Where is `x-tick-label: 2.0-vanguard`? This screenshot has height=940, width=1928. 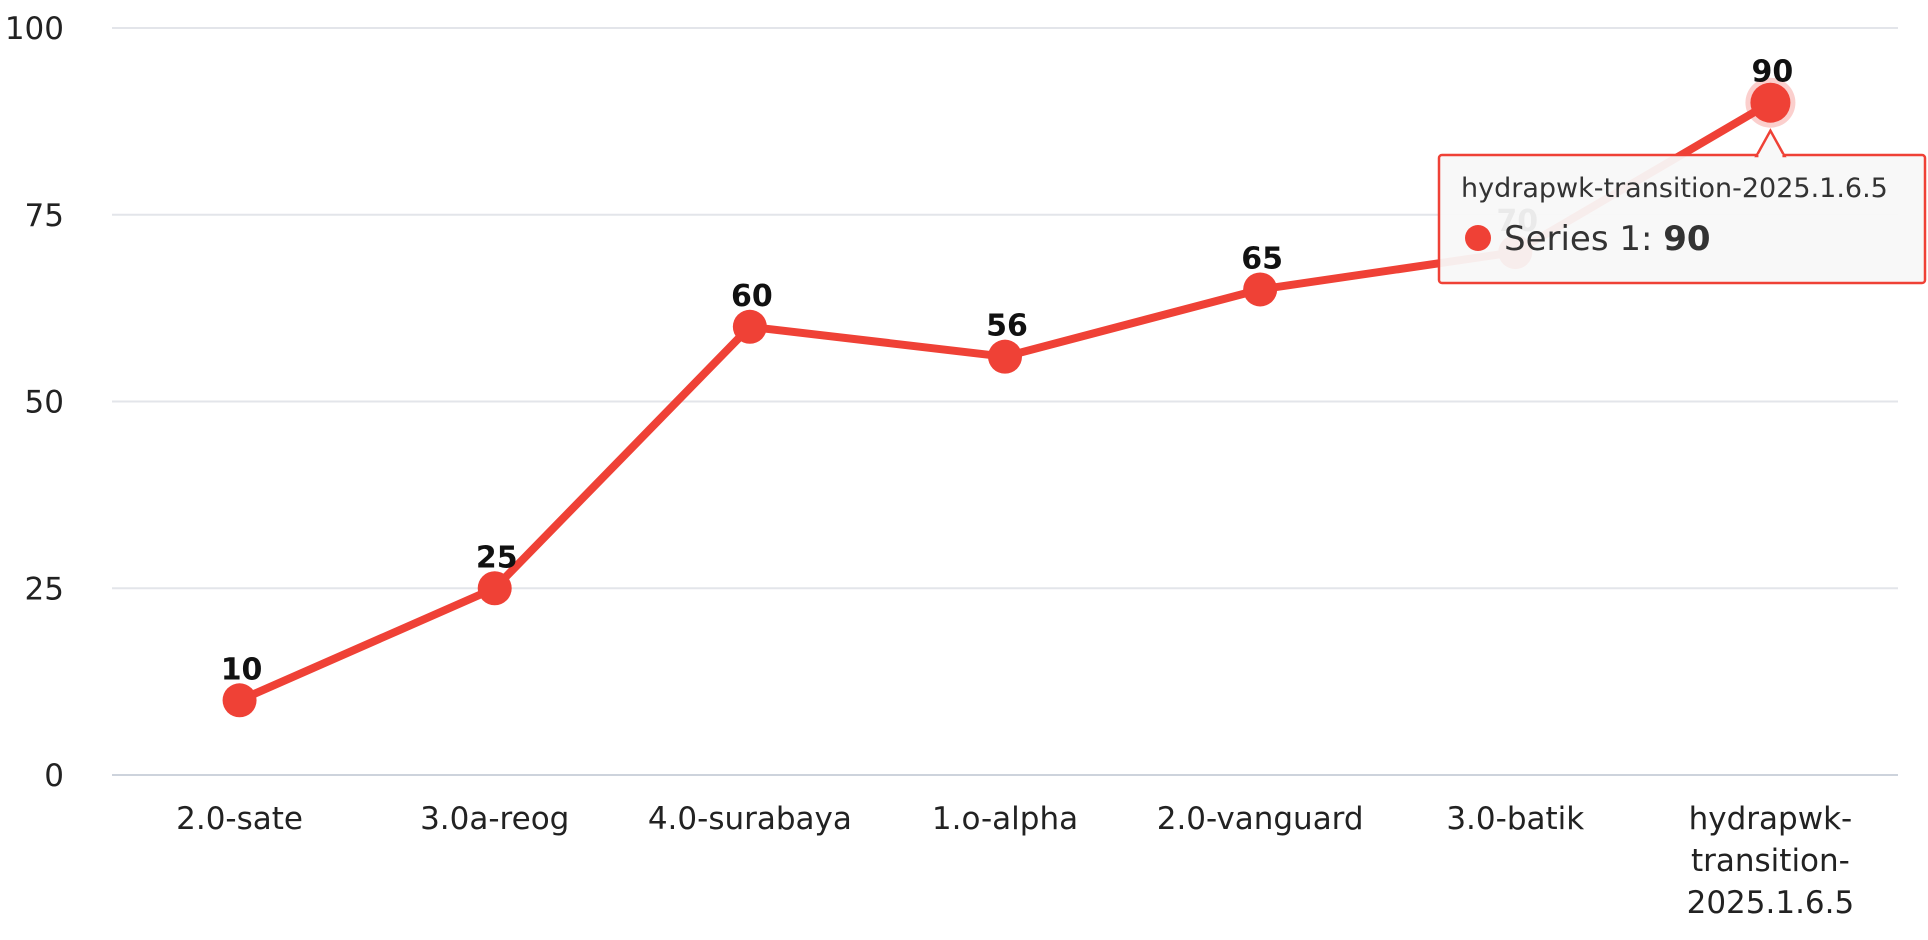
x-tick-label: 2.0-vanguard is located at coordinates (1260, 819).